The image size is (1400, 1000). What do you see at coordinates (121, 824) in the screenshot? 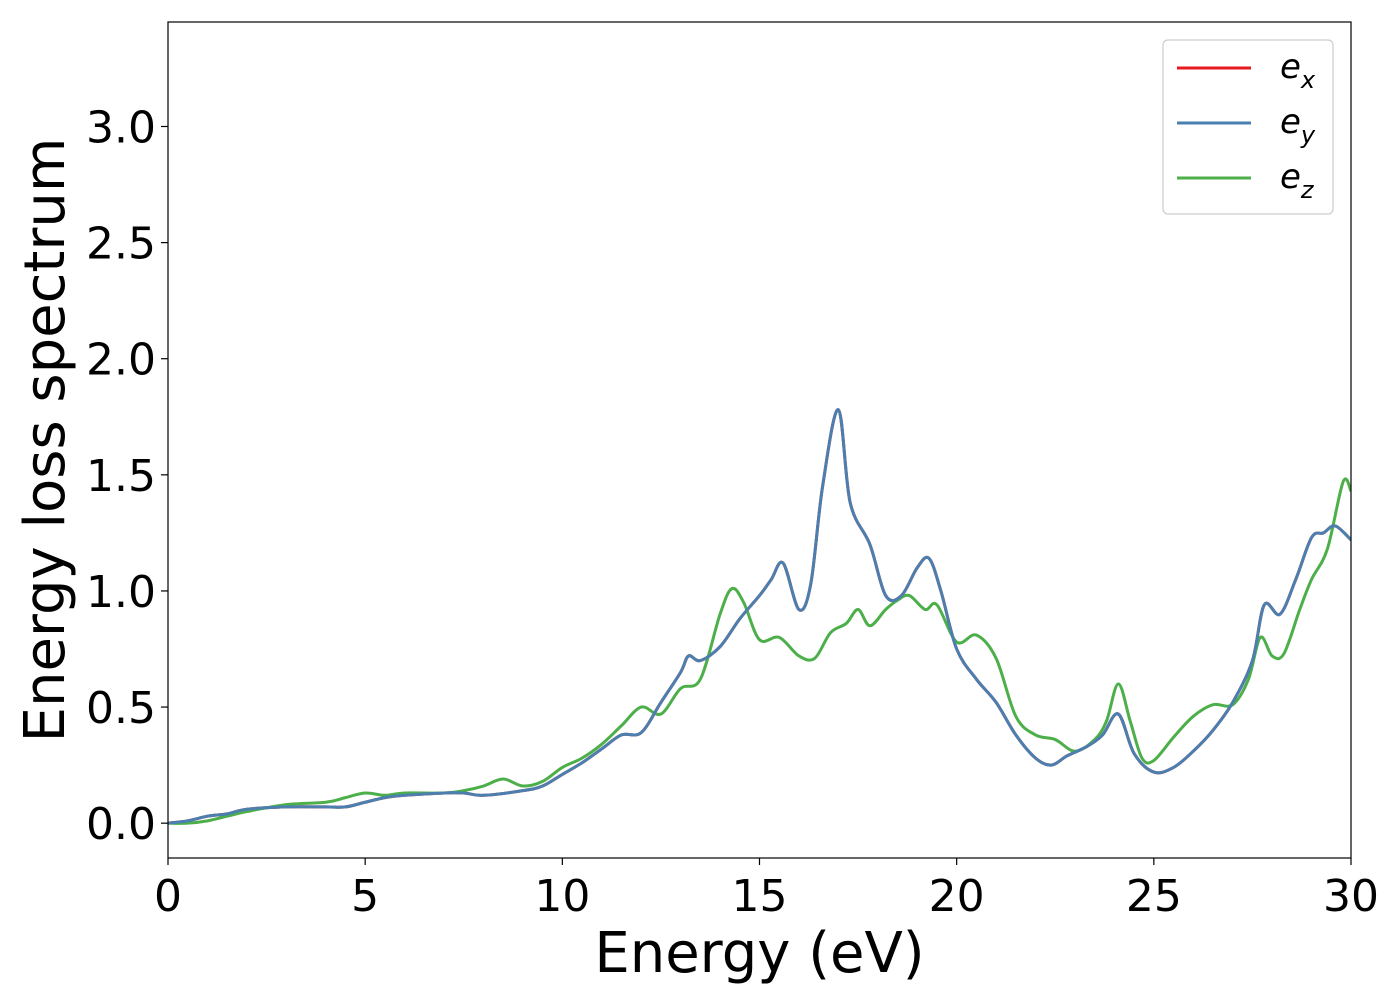
I see `y-tick-label: 0.0` at bounding box center [121, 824].